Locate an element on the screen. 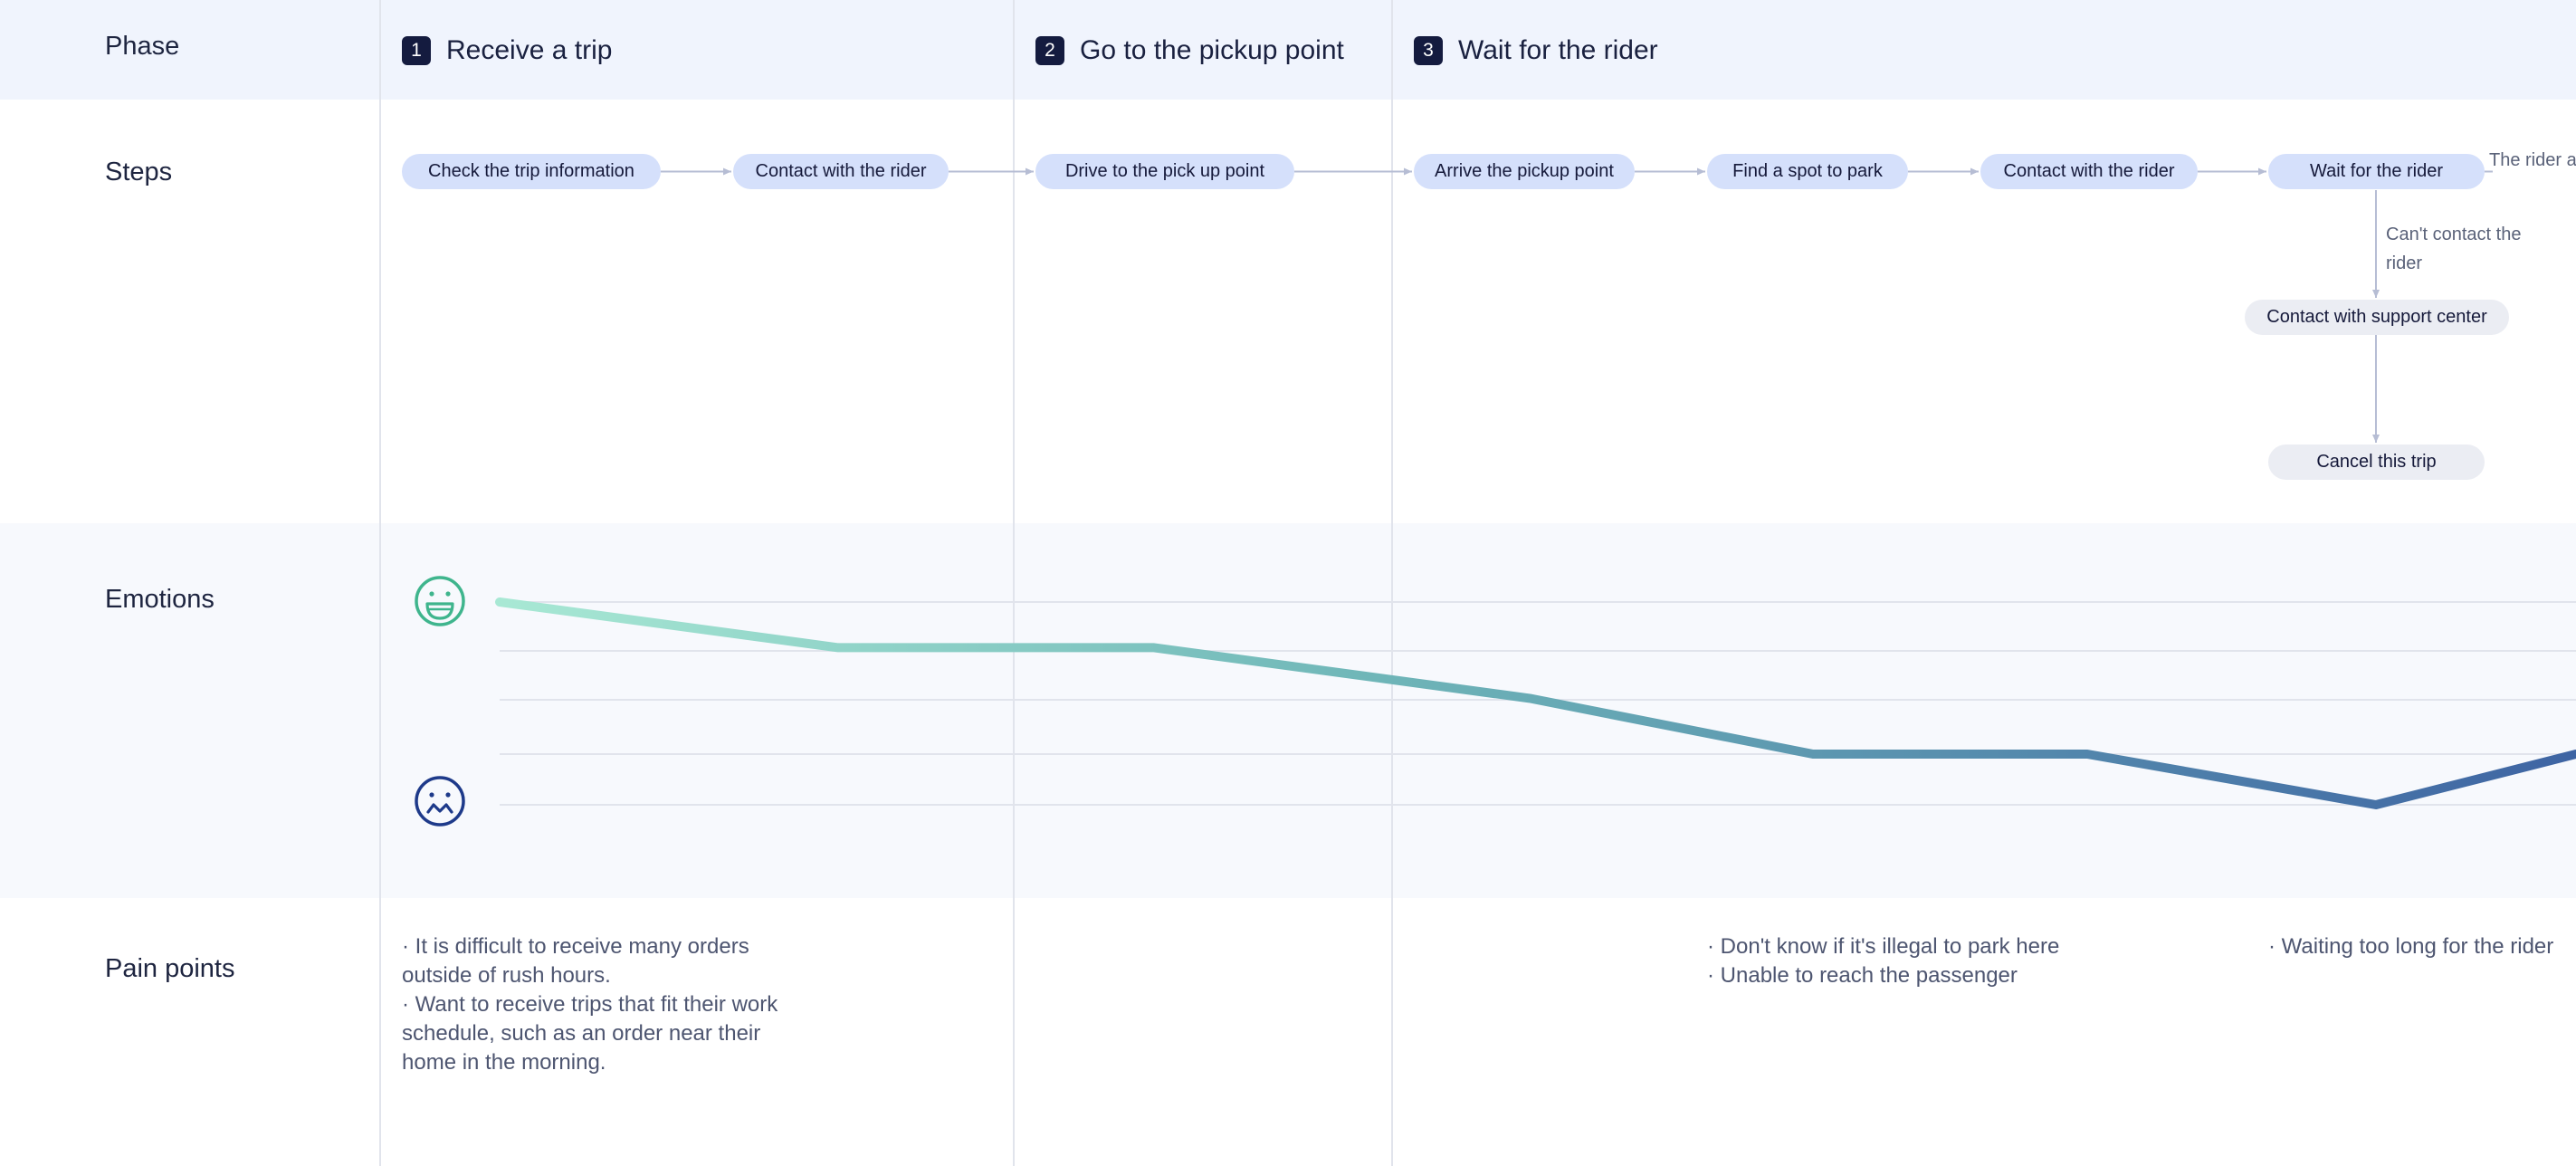  step-check-trip-info: Check the trip information is located at coordinates (531, 171).